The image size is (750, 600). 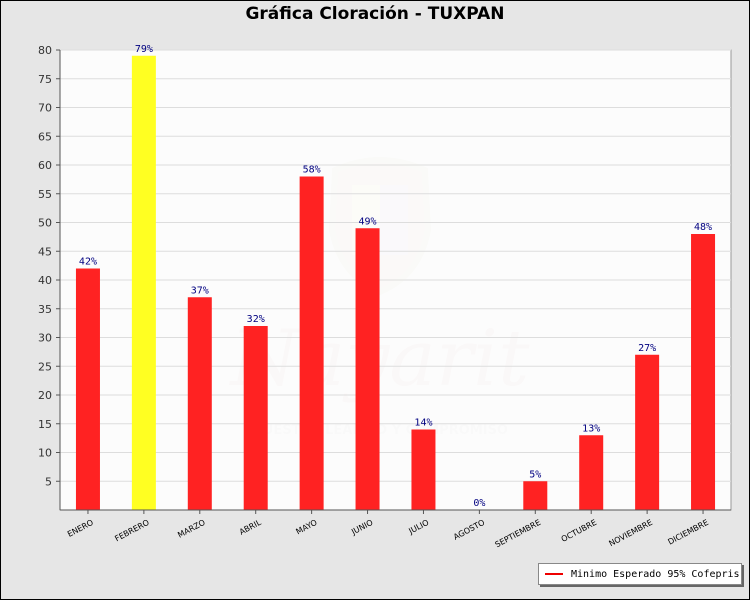 I want to click on x-tick-label: FEBRERO, so click(x=131, y=531).